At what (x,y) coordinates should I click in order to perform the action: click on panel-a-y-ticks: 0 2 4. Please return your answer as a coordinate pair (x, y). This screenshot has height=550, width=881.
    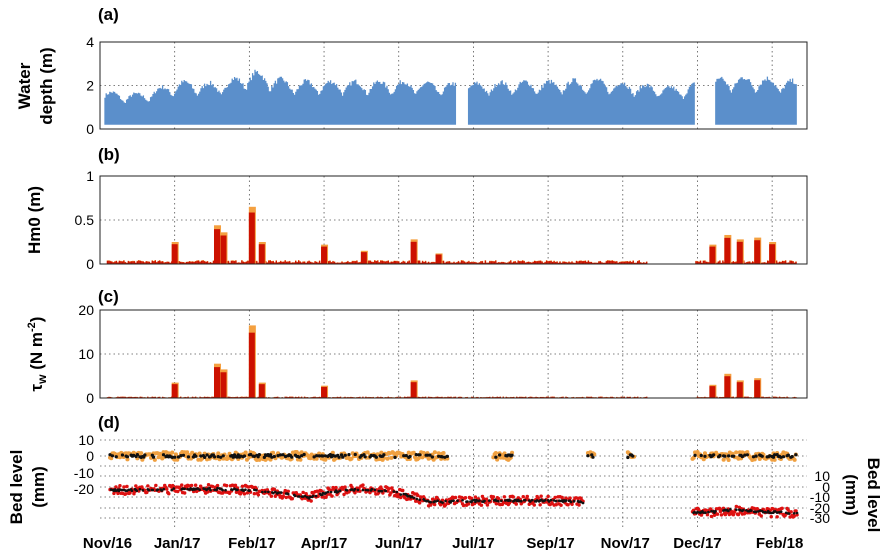
    Looking at the image, I should click on (90, 85).